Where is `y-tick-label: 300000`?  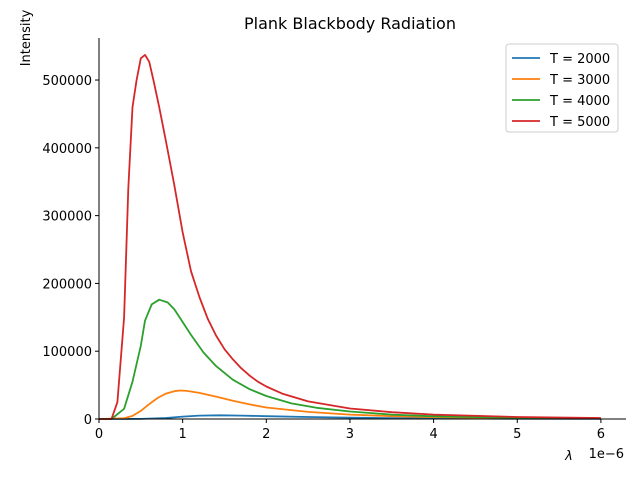 y-tick-label: 300000 is located at coordinates (67, 217).